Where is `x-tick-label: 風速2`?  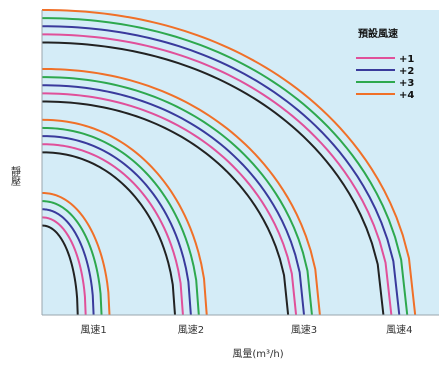 x-tick-label: 風速2 is located at coordinates (191, 330).